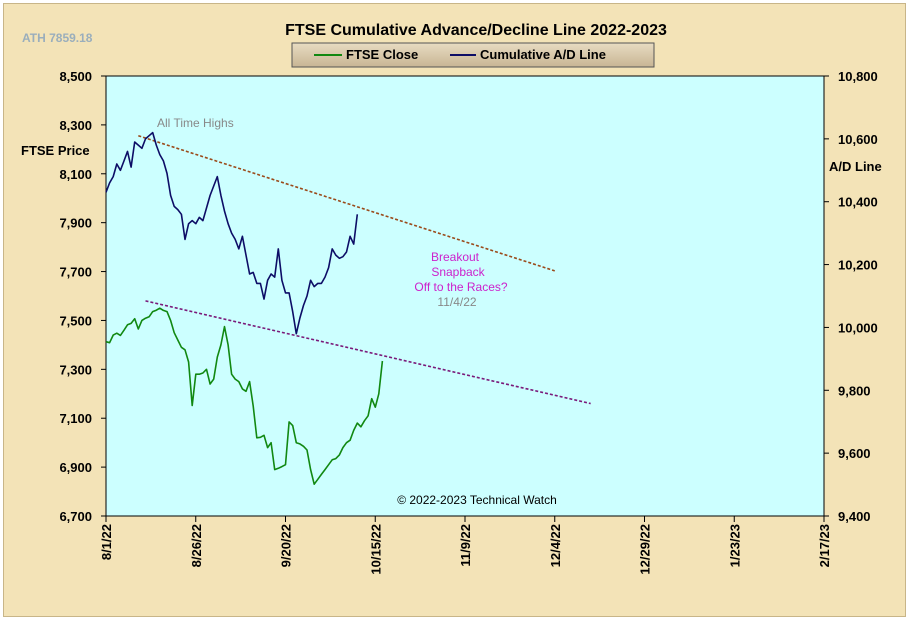  I want to click on x-tick-label: 11/9/22, so click(465, 545).